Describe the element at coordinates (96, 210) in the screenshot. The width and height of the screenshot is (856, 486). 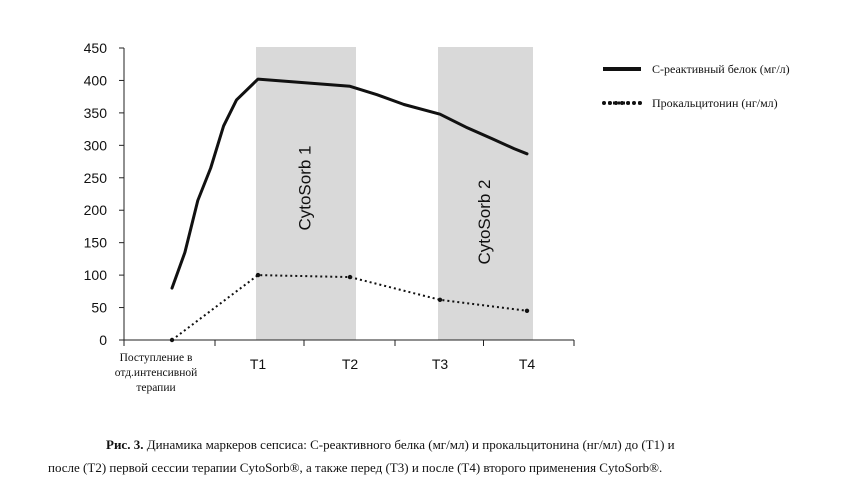
I see `y-tick-label: 200` at that location.